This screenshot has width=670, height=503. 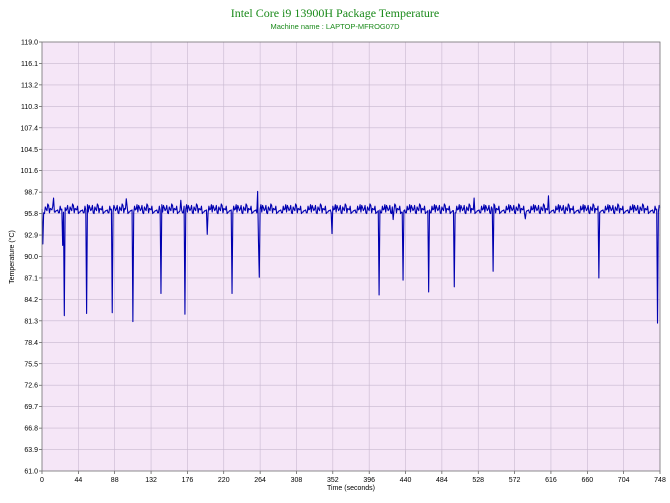 What do you see at coordinates (29, 64) in the screenshot?
I see `y-tick-label: 116.1` at bounding box center [29, 64].